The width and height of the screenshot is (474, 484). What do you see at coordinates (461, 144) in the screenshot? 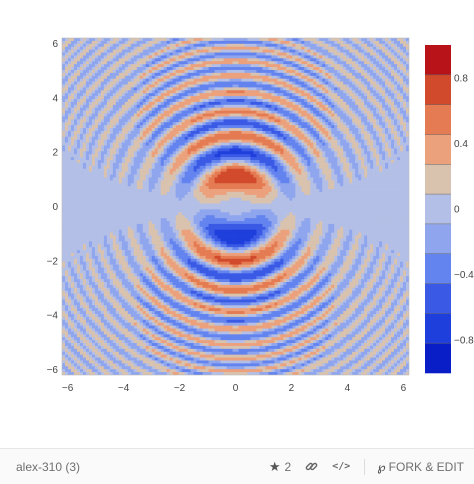
I see `colorbar-tick-label: 0.4` at bounding box center [461, 144].